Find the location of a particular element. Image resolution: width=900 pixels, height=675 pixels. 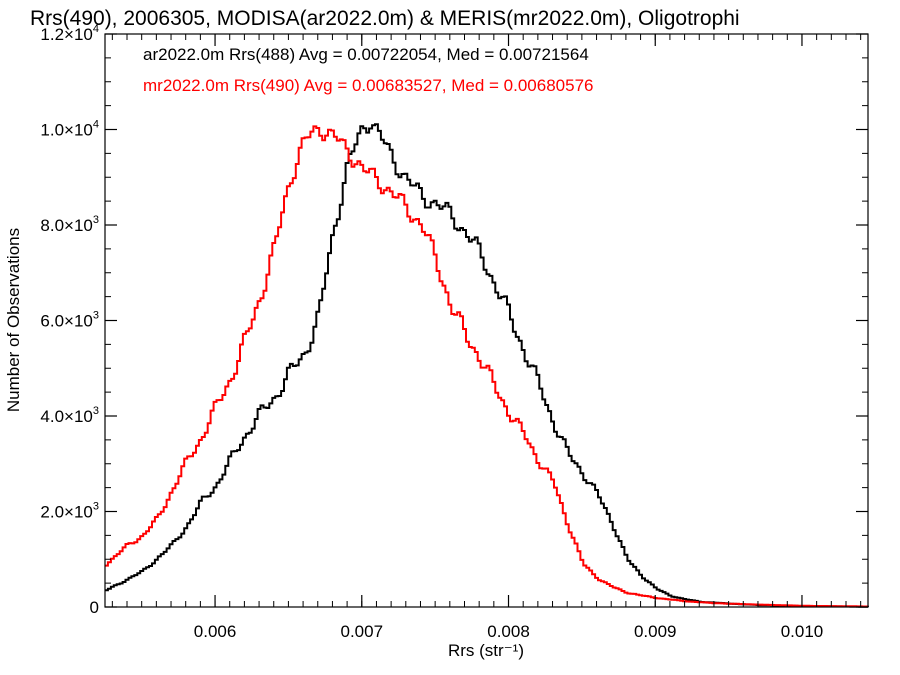

x-tick-label: 0.009 is located at coordinates (655, 631).